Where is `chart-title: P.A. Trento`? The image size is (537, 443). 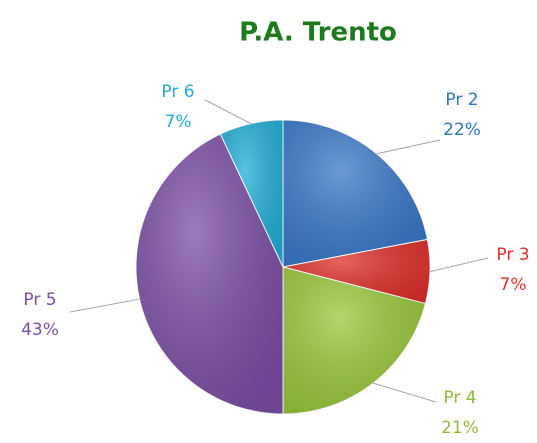
chart-title: P.A. Trento is located at coordinates (318, 33).